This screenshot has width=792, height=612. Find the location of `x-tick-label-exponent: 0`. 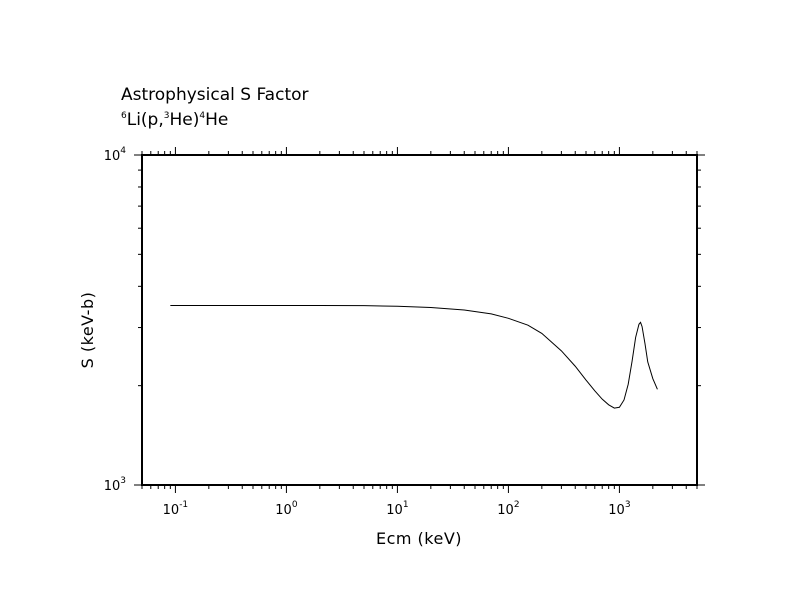

x-tick-label-exponent: 0 is located at coordinates (295, 505).